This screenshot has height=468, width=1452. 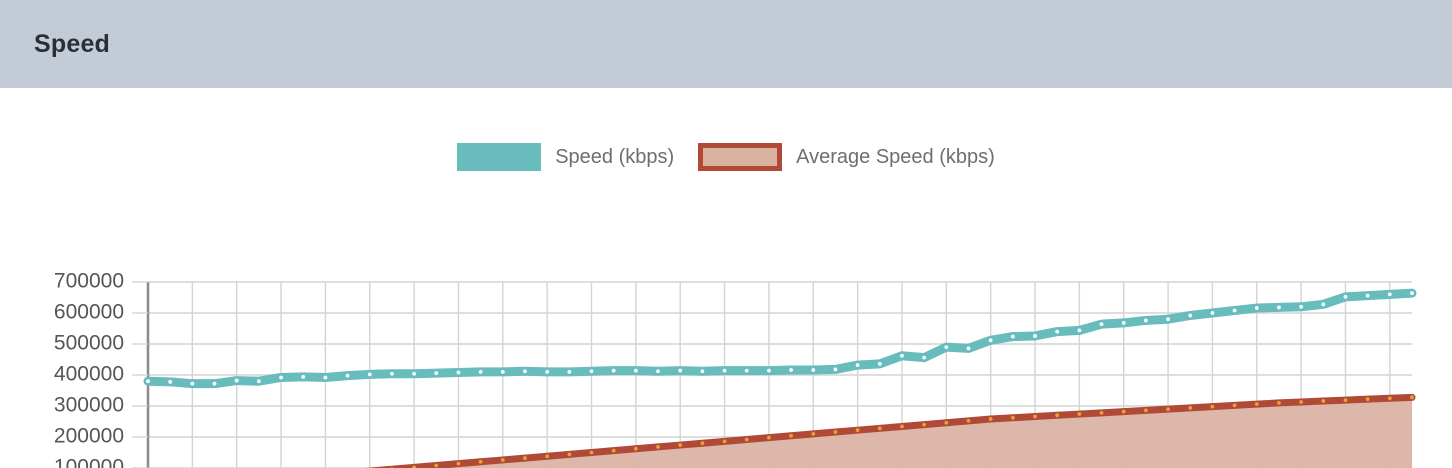 I want to click on y-axis-tick-label: 300000, so click(x=89, y=405).